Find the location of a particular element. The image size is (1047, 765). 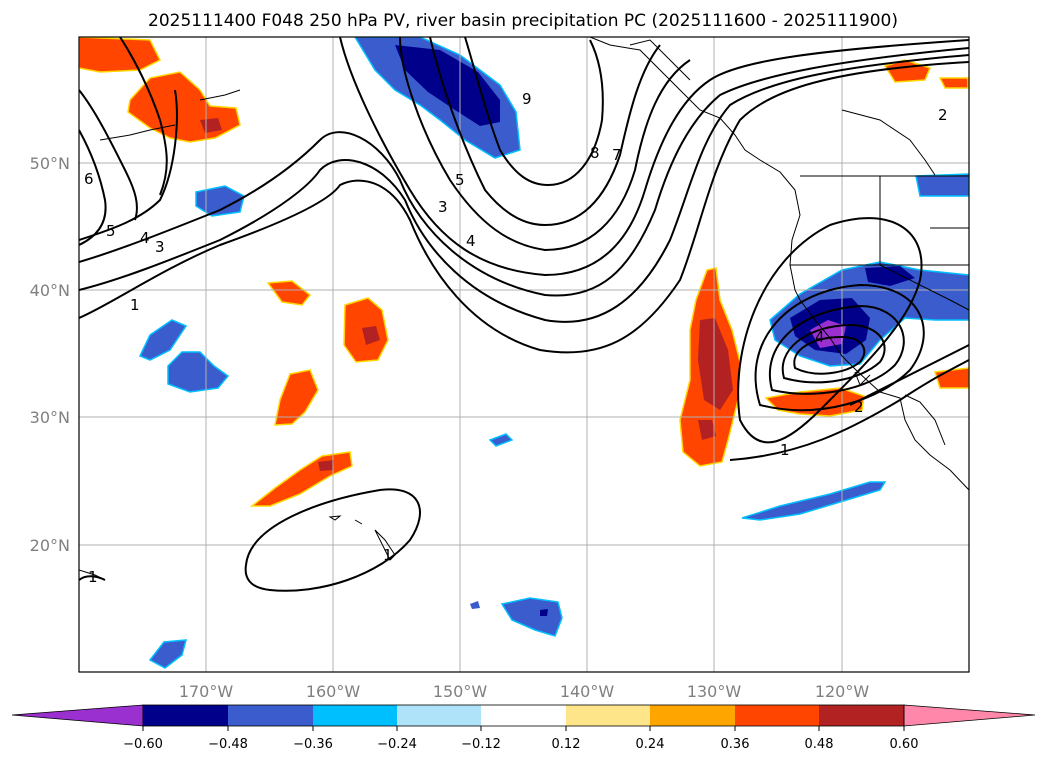

colorbar-extend-min is located at coordinates (77, 715).